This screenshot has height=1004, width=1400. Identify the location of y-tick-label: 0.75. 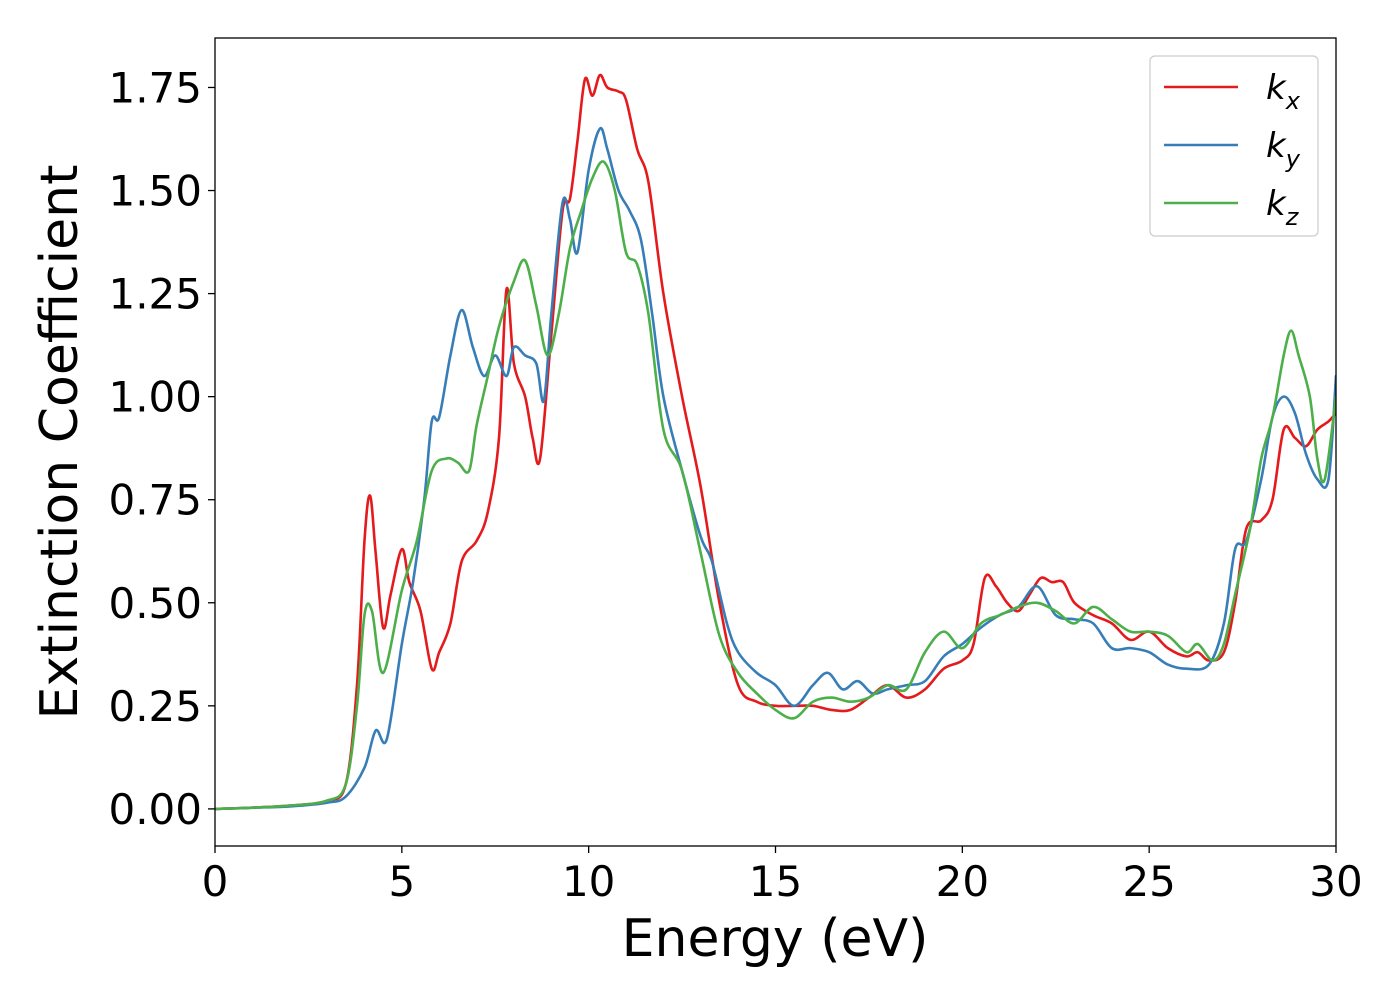
(155, 500).